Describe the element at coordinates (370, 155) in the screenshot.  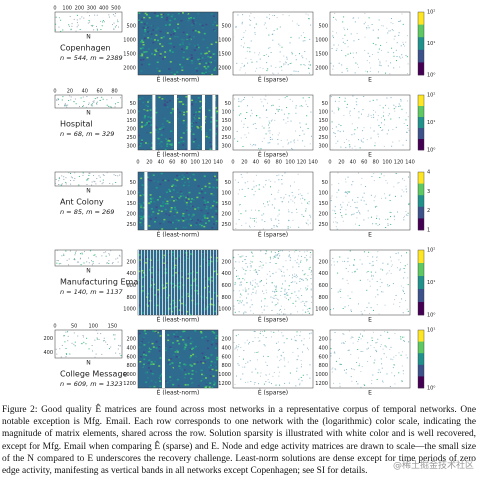
I see `panel-label: E` at that location.